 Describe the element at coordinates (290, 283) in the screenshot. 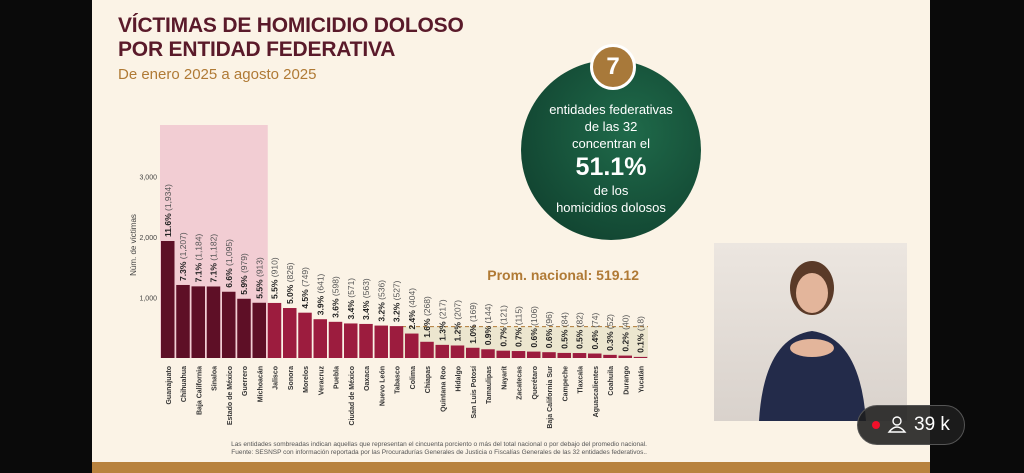

I see `value-label: 5.0% (826)` at that location.